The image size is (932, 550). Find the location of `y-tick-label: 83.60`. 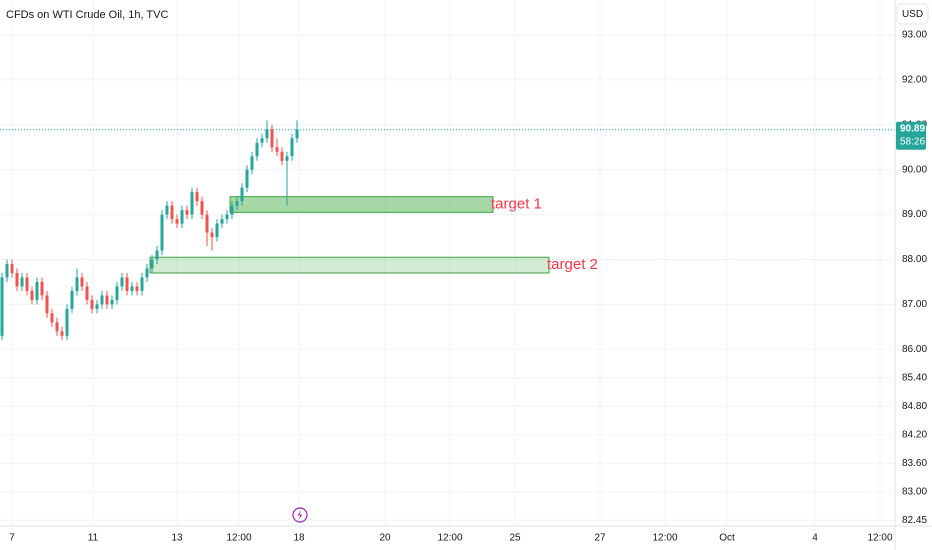

y-tick-label: 83.60 is located at coordinates (914, 463).